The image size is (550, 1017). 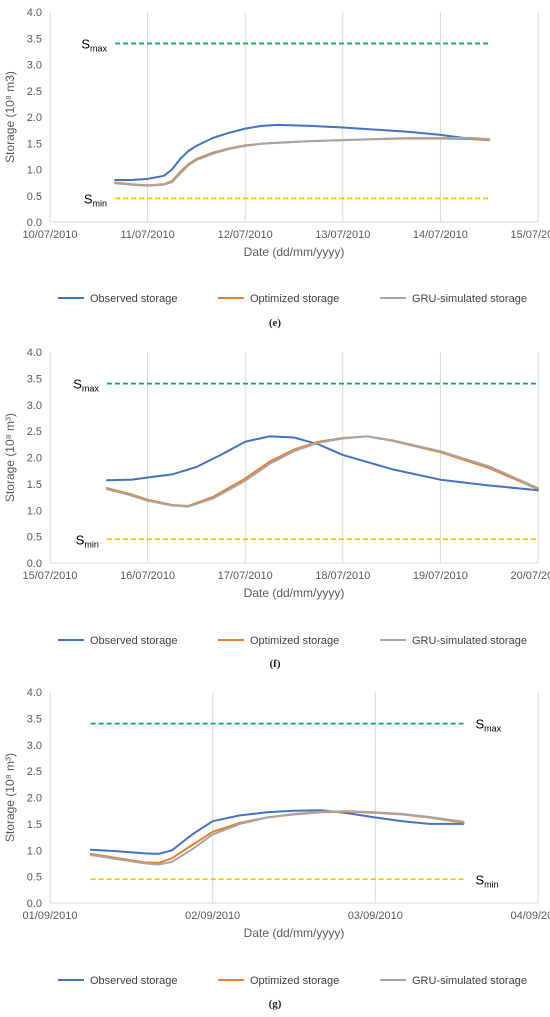 I want to click on x-tick-label: 04/09/2010, so click(x=530, y=916).